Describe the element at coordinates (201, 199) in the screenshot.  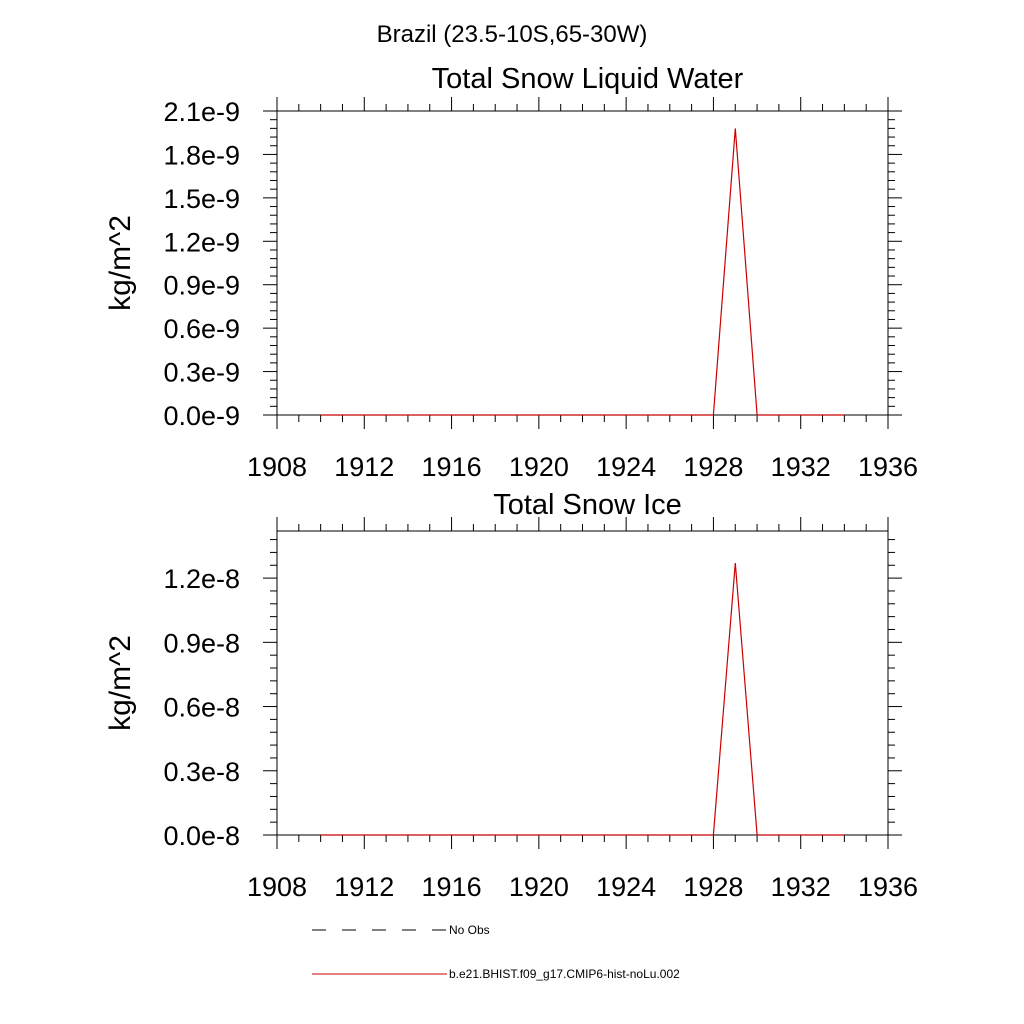
I see `y-tick-label: 1.5e-9` at that location.